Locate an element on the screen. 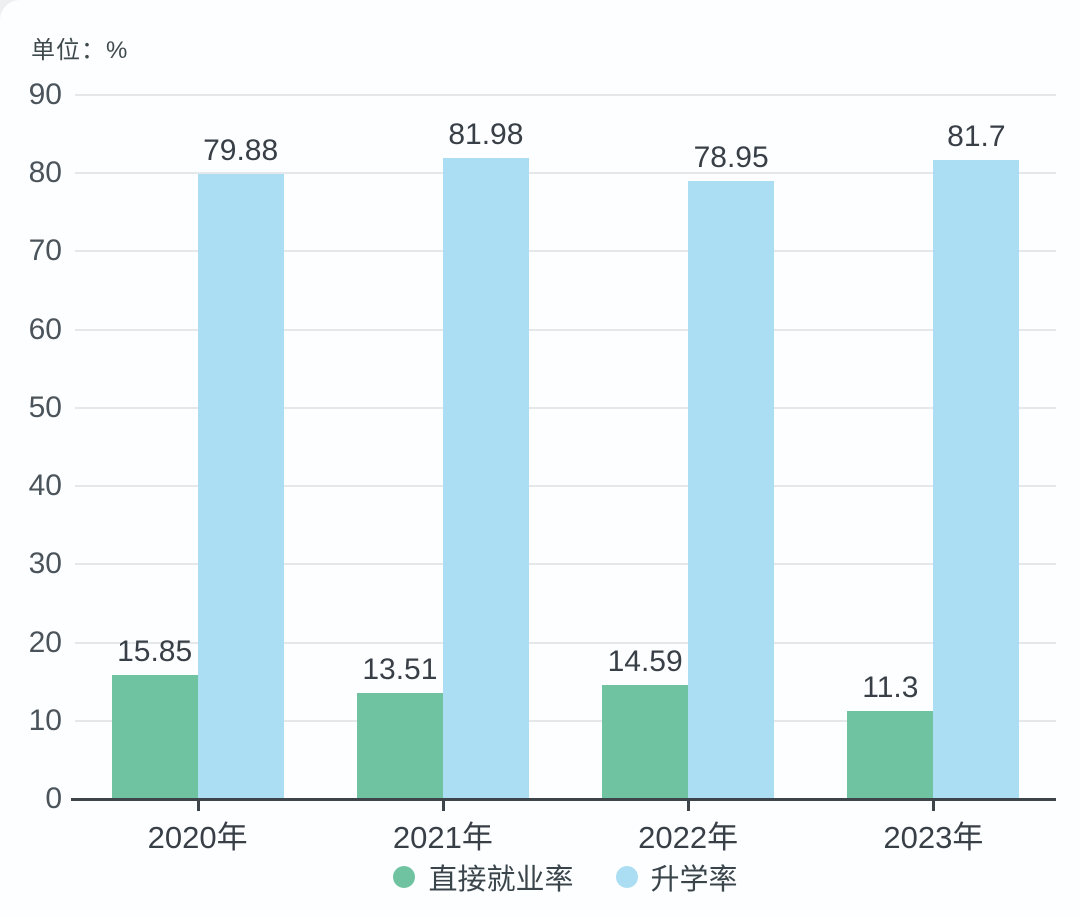  y-tick-label: 10 is located at coordinates (45, 720).